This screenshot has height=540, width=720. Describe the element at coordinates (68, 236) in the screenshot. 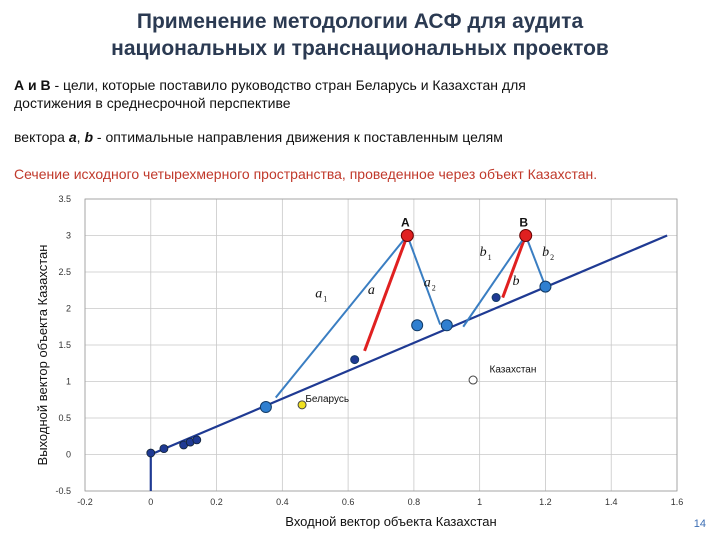

I see `y-tick-label: 3` at that location.